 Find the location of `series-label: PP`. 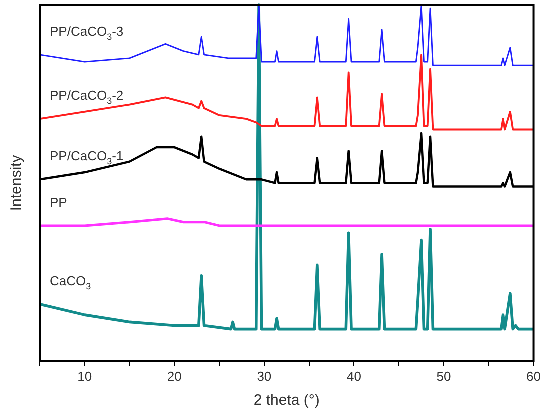

series-label: PP is located at coordinates (59, 202).